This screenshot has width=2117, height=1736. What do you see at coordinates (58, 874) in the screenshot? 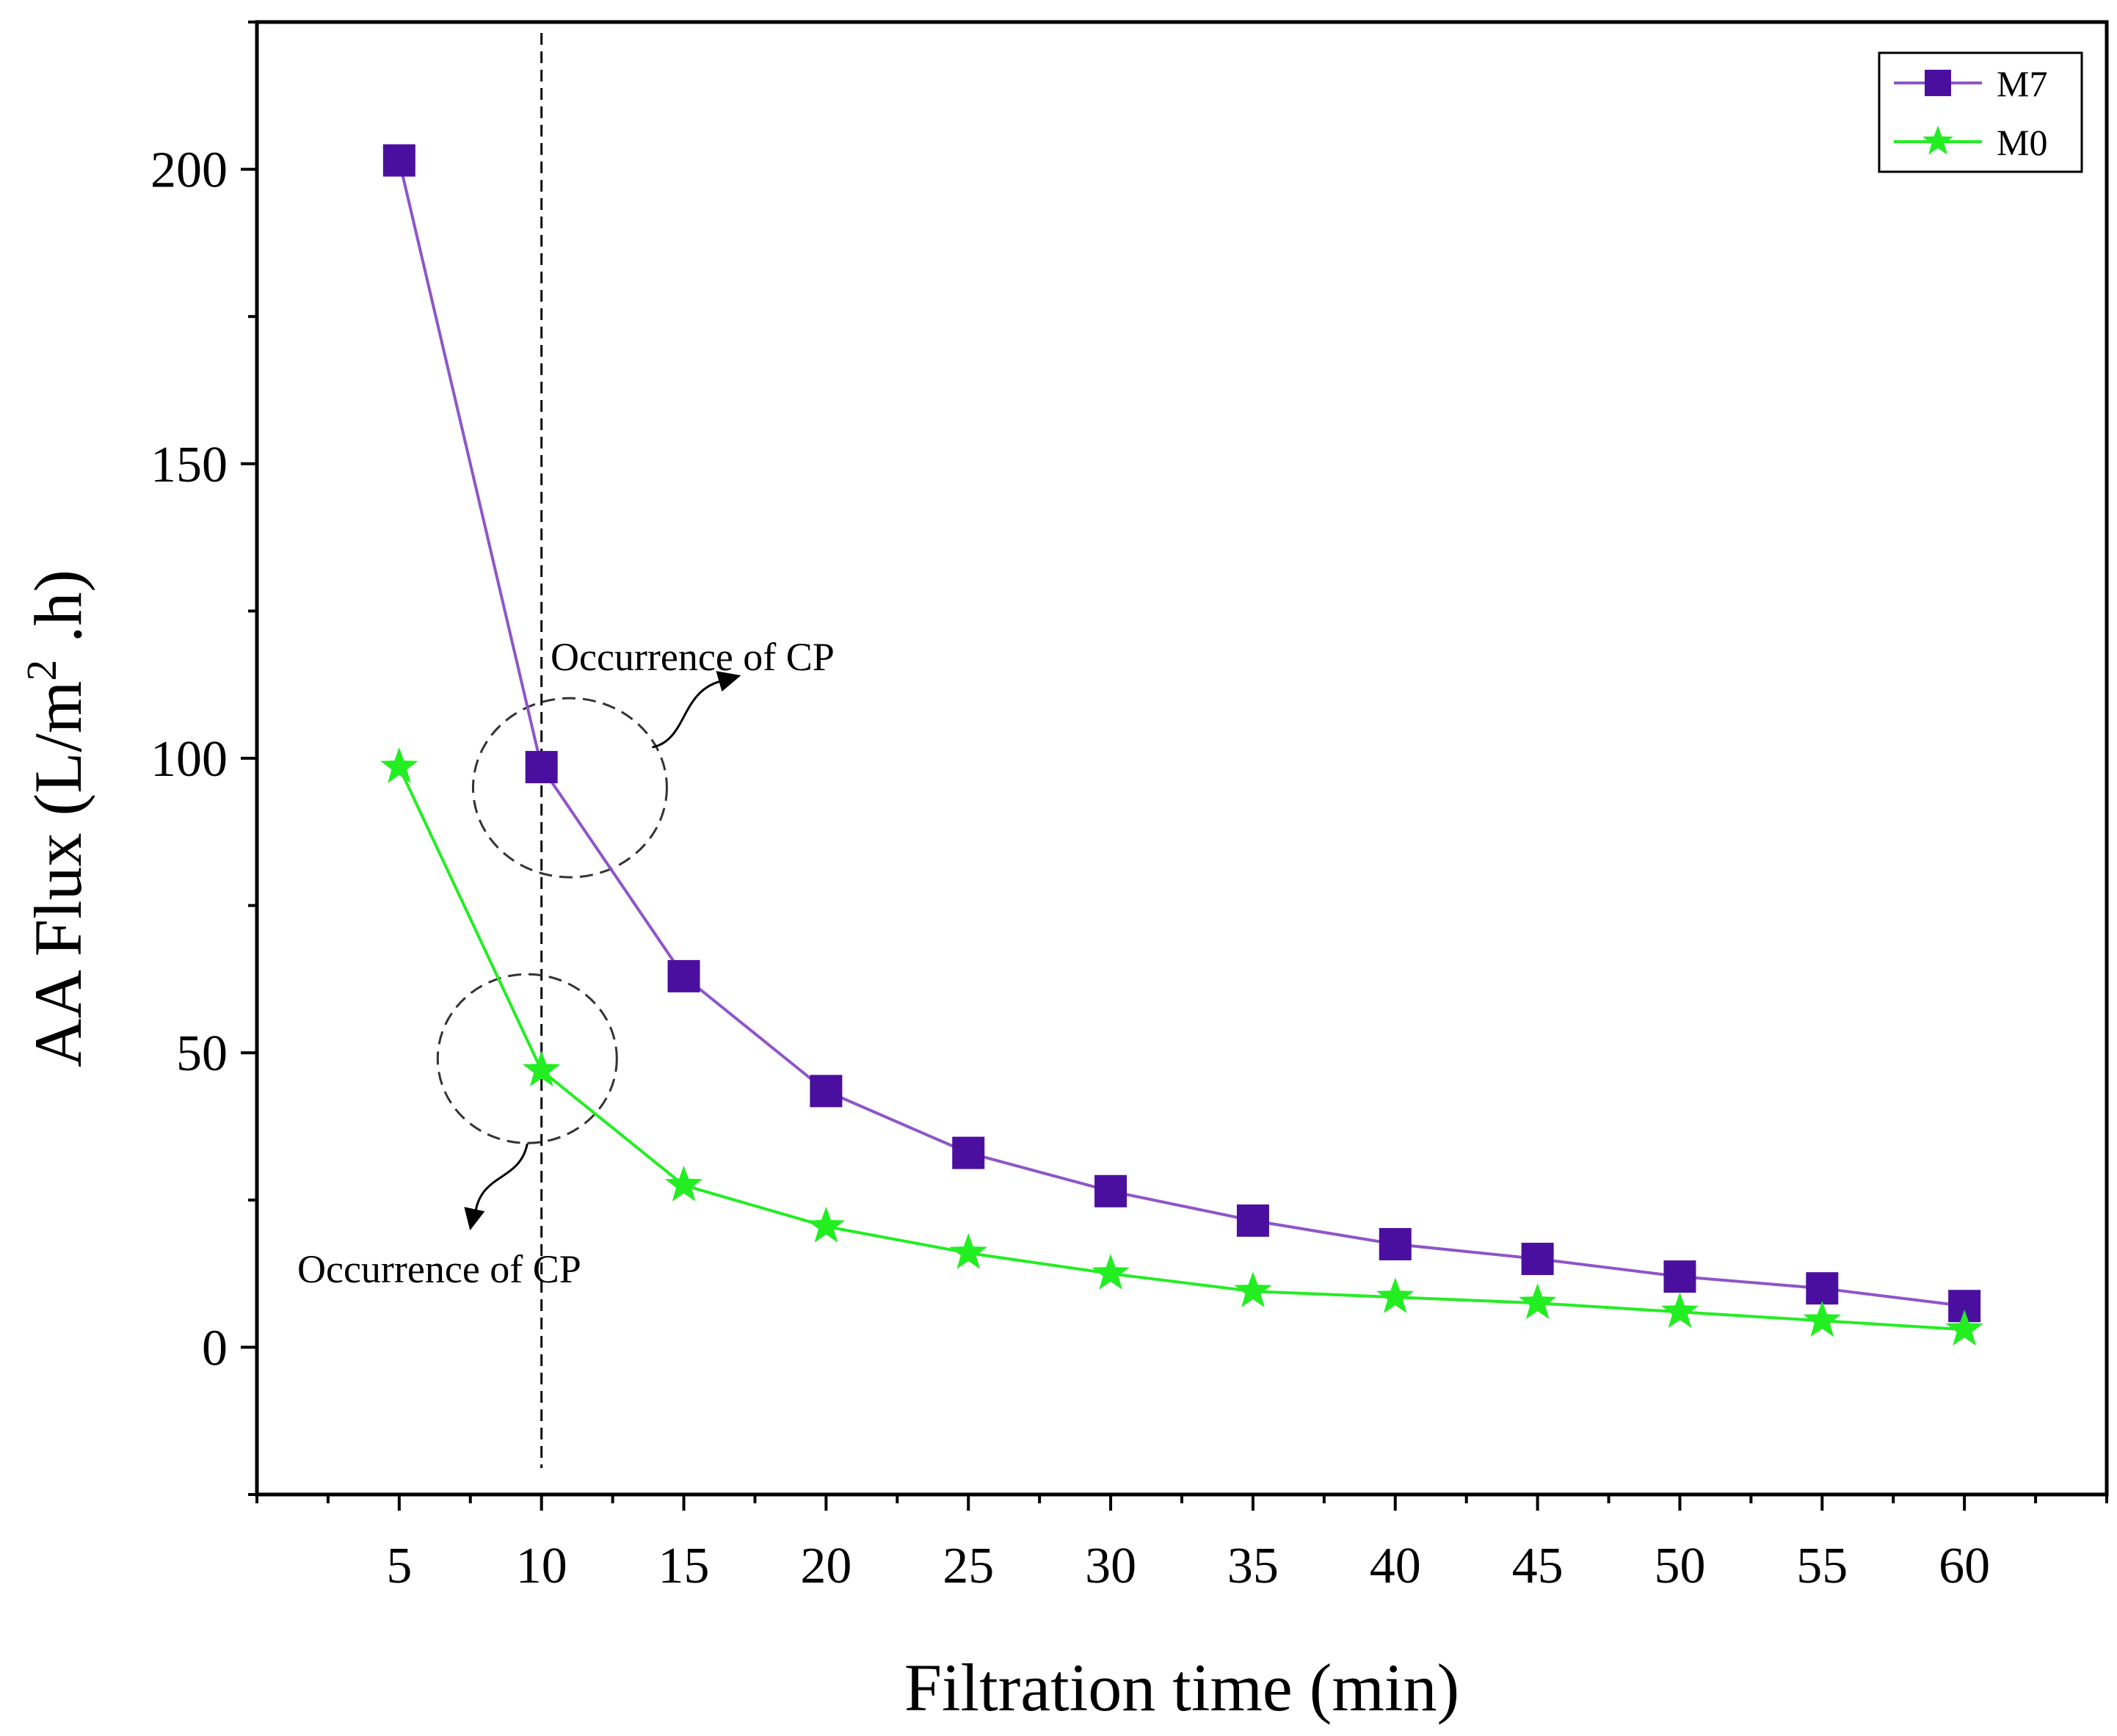
I see `y-axis-title-main: AA Flux (L/m` at bounding box center [58, 874].